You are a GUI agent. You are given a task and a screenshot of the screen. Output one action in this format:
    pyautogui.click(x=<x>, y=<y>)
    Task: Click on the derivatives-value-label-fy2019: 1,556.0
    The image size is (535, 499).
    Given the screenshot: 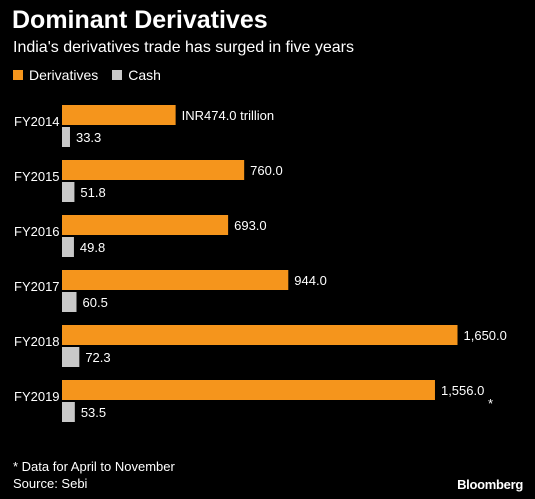 What is the action you would take?
    pyautogui.click(x=462, y=390)
    